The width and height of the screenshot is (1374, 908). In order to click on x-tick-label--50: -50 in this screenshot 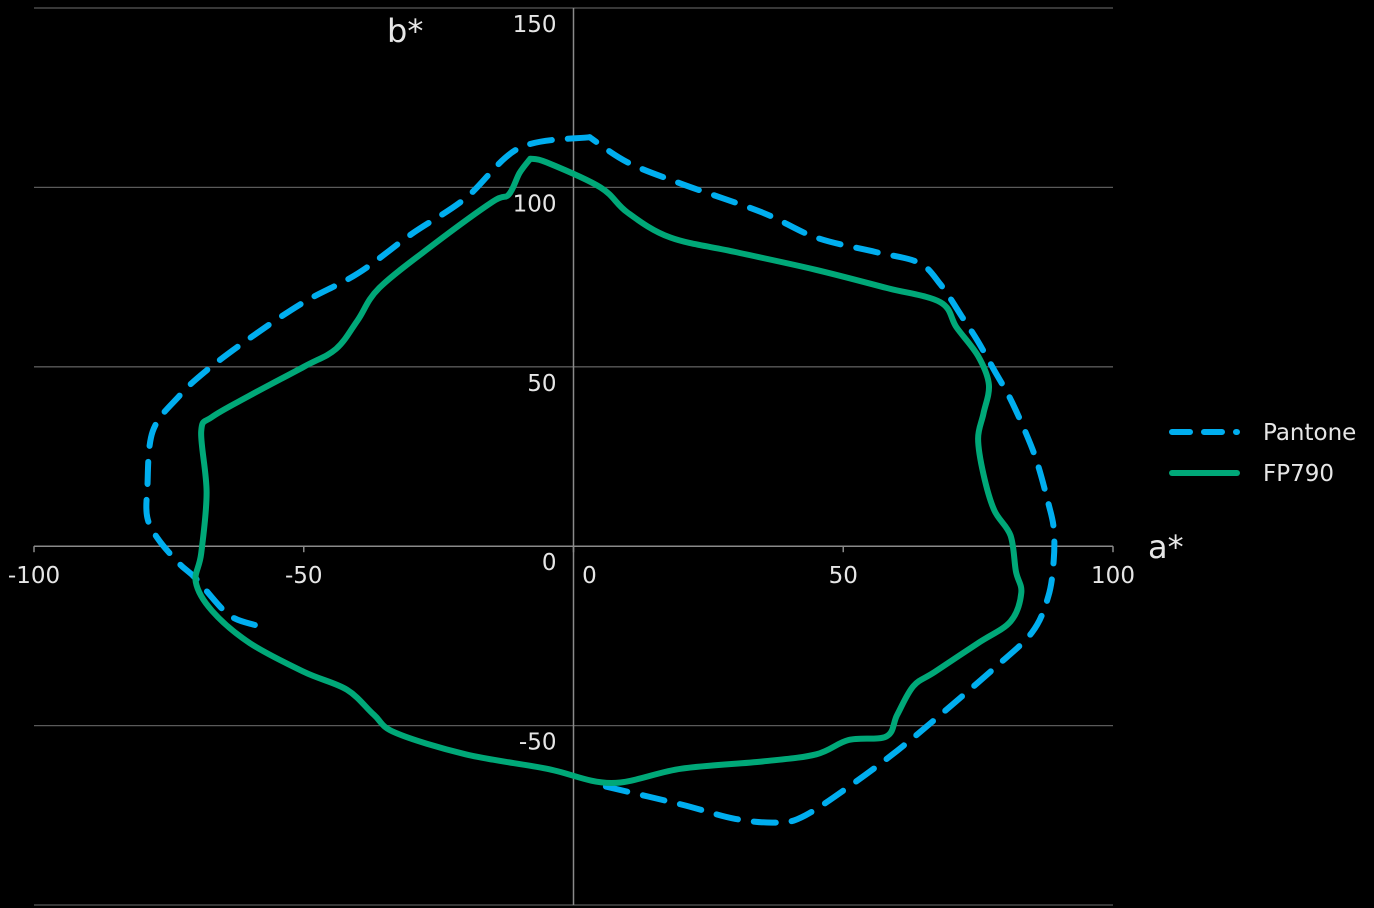, I will do `click(304, 576)`.